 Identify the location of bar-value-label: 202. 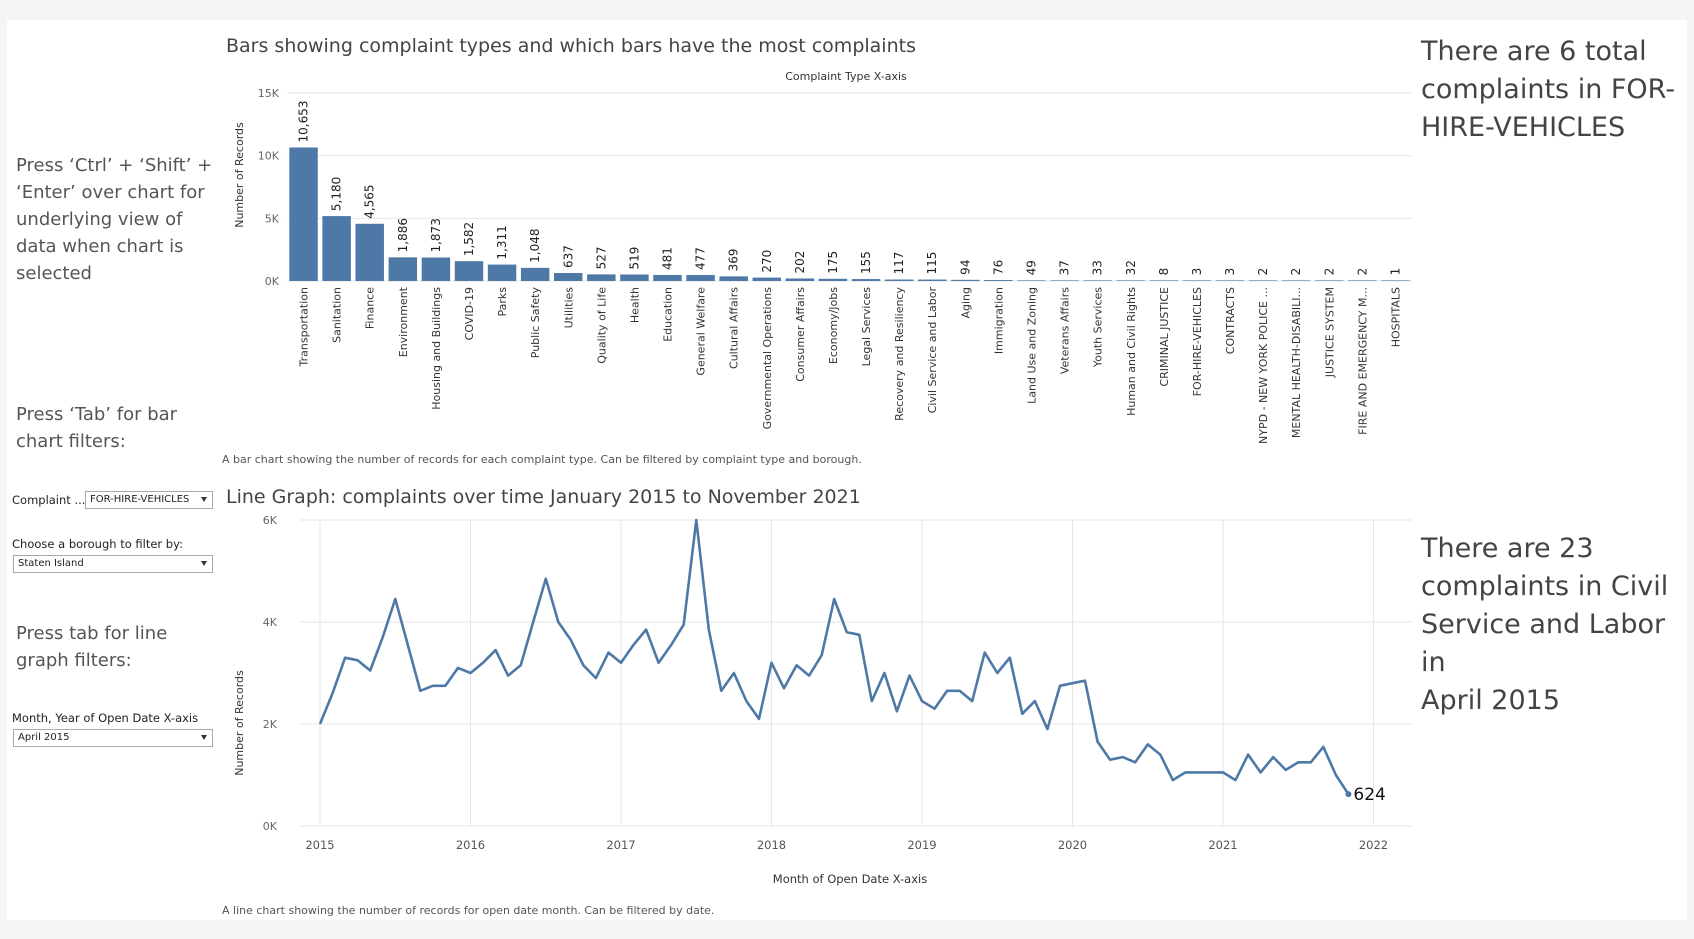
(800, 262).